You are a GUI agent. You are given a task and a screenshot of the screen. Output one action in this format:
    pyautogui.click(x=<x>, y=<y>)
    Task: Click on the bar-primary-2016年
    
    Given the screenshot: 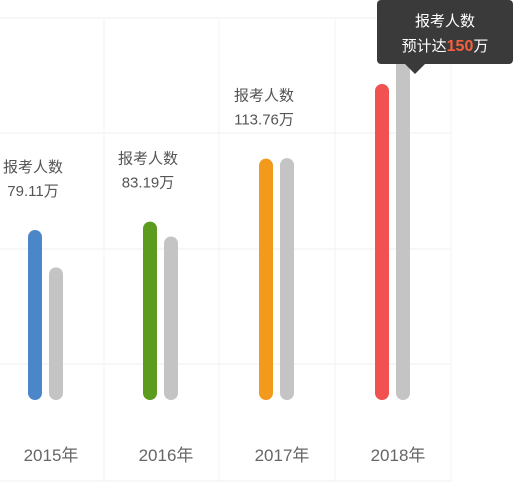 What is the action you would take?
    pyautogui.click(x=150, y=310)
    